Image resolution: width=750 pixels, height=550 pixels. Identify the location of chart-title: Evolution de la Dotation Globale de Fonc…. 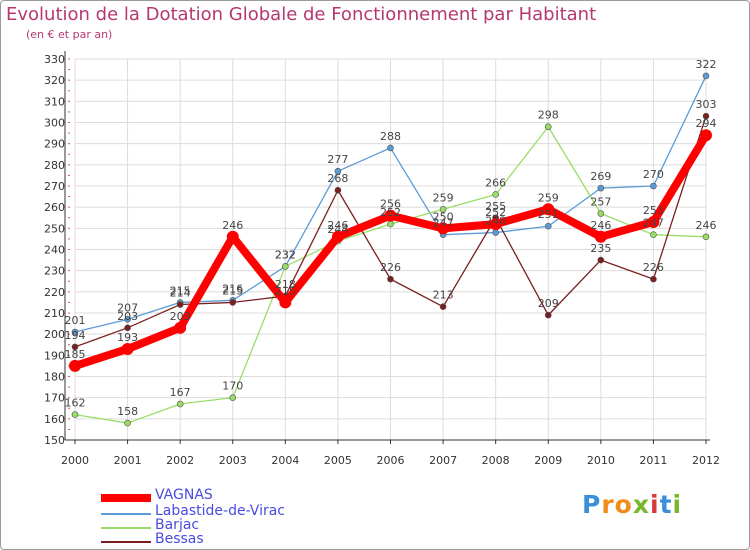
(301, 14).